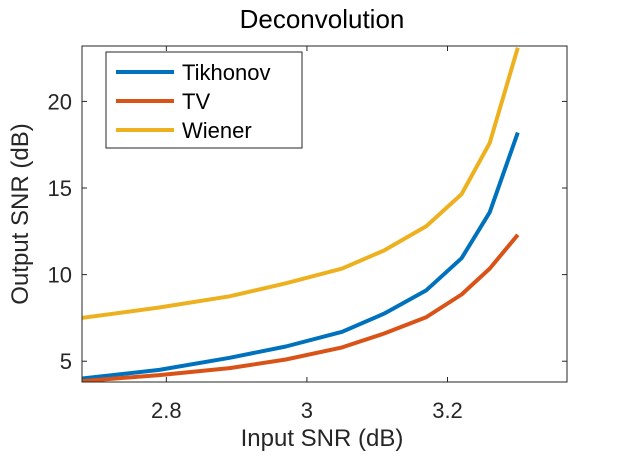 The height and width of the screenshot is (458, 625). Describe the element at coordinates (196, 101) in the screenshot. I see `legend-label-tv: TV` at that location.